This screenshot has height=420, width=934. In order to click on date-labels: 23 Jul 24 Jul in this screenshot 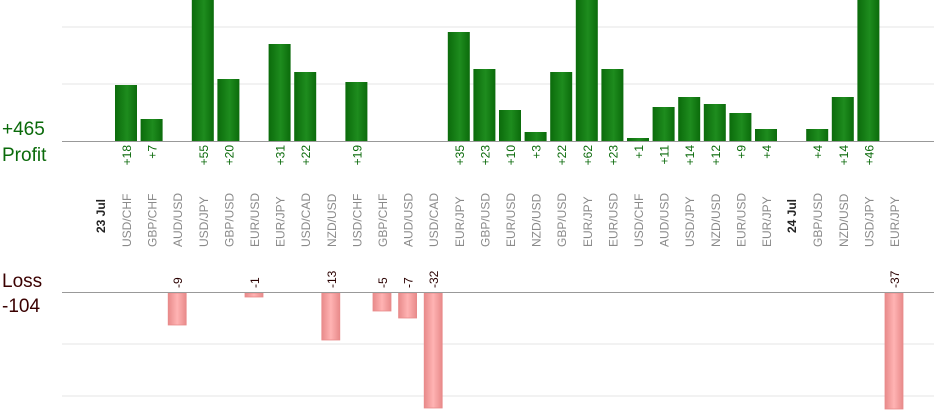, I will do `click(446, 216)`.